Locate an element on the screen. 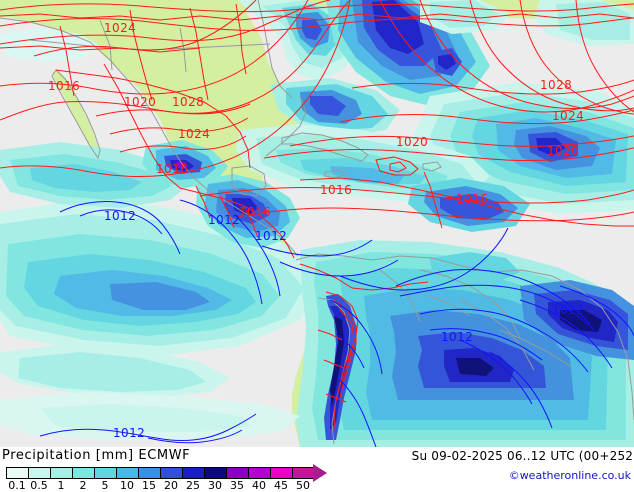 Image resolution: width=634 pixels, height=492 pixels. legend-title: Precipitation [mm] ECMWF is located at coordinates (96, 455).